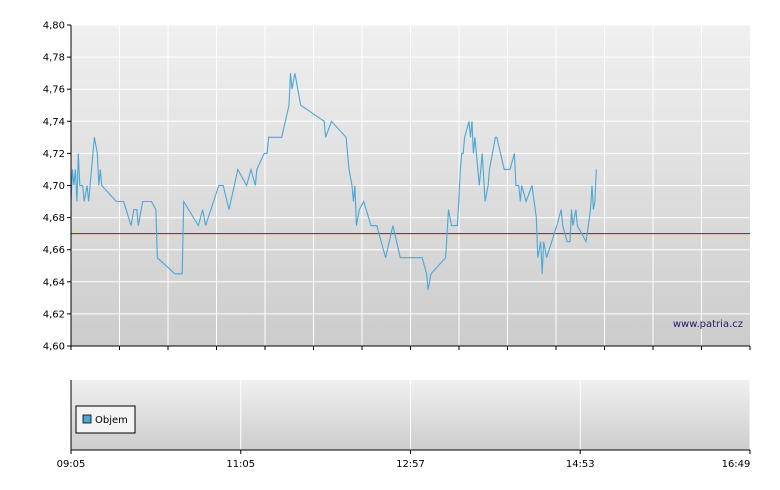  What do you see at coordinates (54, 90) in the screenshot?
I see `price-y-tick-label: 4,76` at bounding box center [54, 90].